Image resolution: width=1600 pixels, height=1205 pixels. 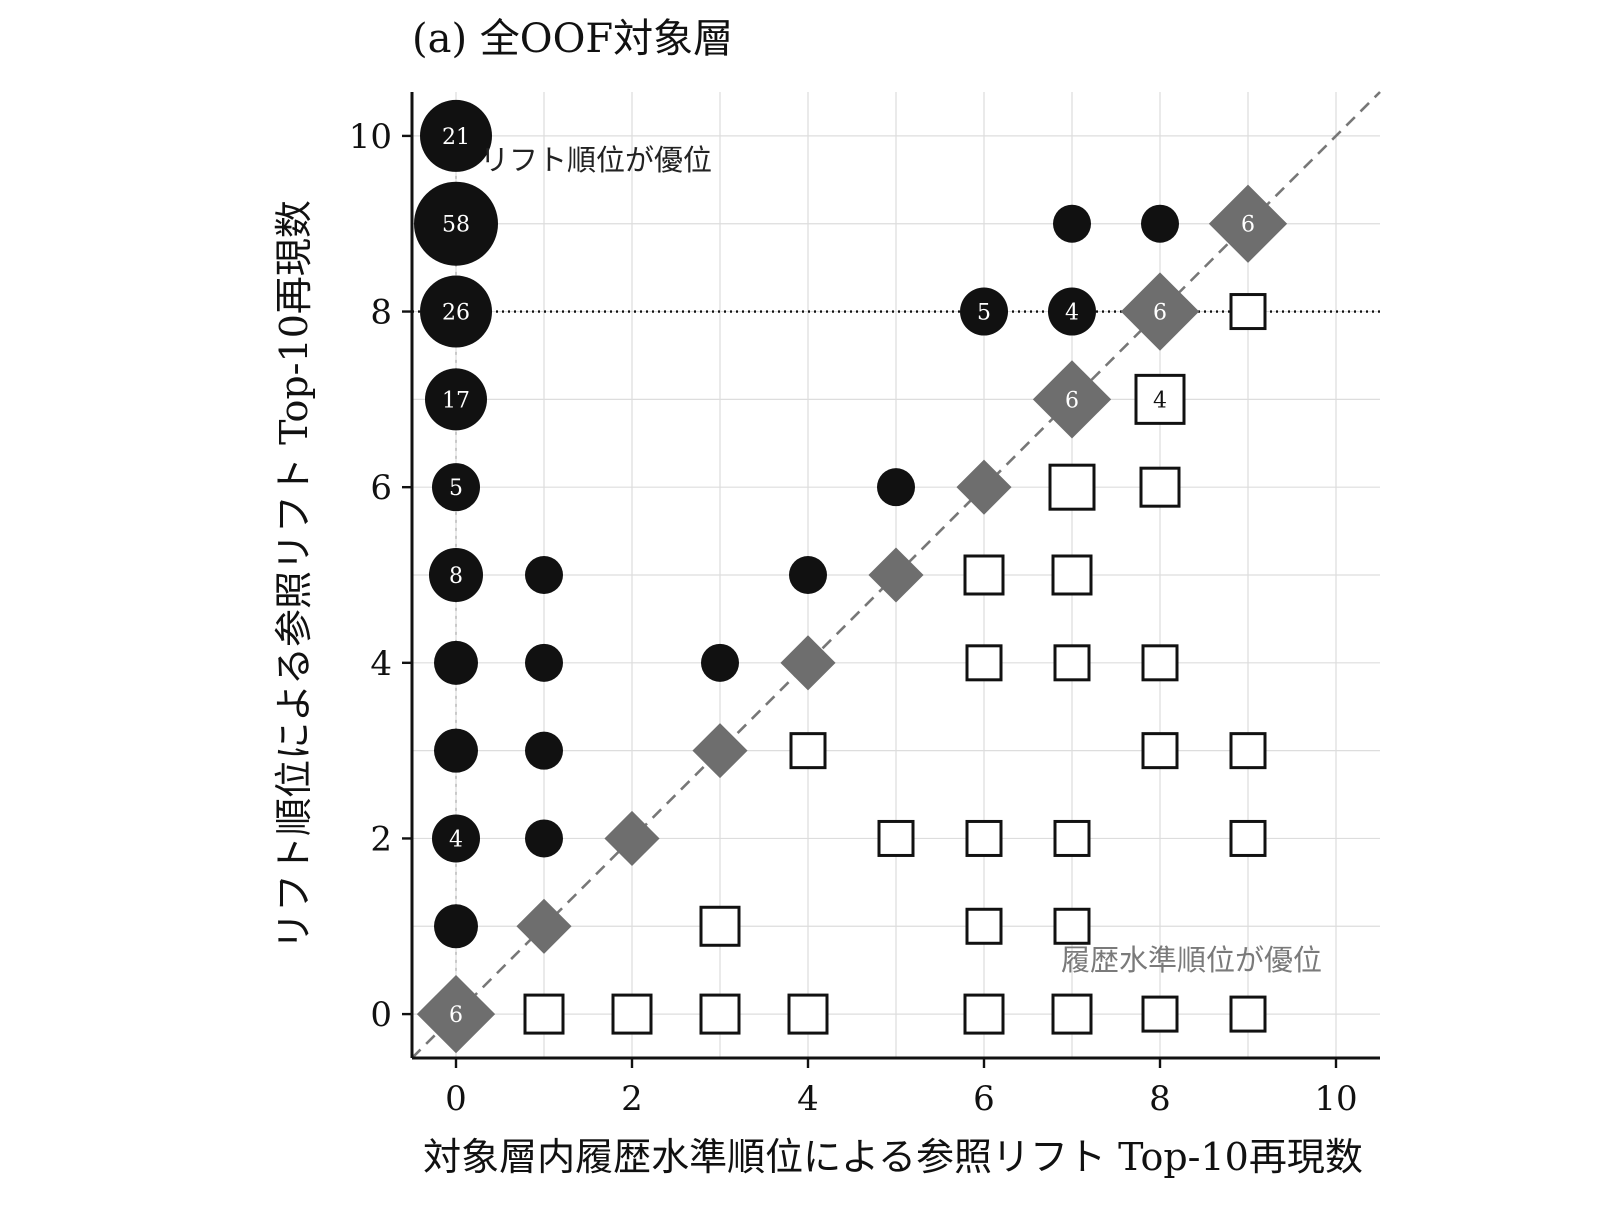 I want to click on x-tick-label: 0, so click(x=456, y=1099).